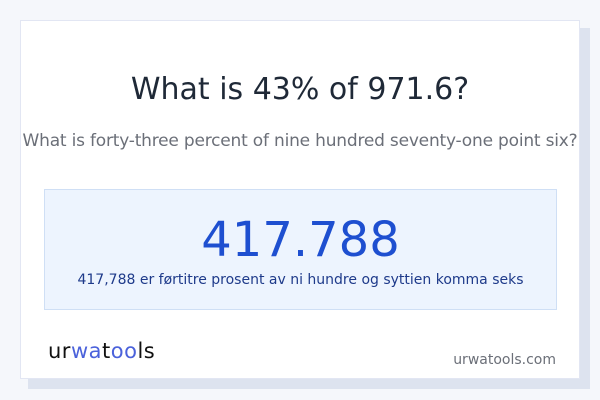  Describe the element at coordinates (504, 360) in the screenshot. I see `site-url: urwatools.com` at that location.